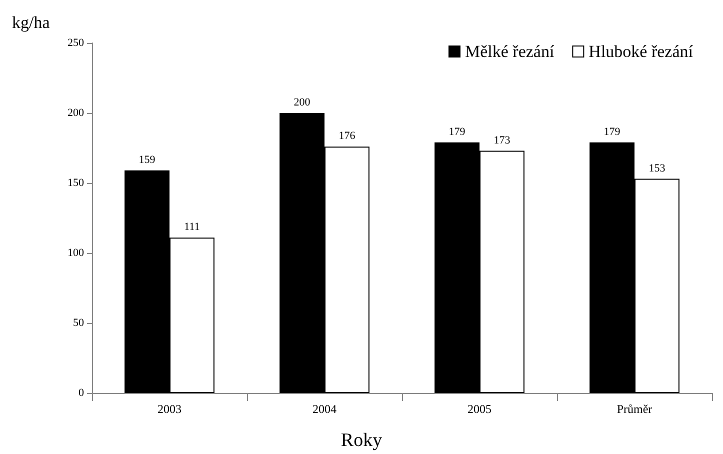  I want to click on legend-label: Hluboké řezání, so click(641, 51).